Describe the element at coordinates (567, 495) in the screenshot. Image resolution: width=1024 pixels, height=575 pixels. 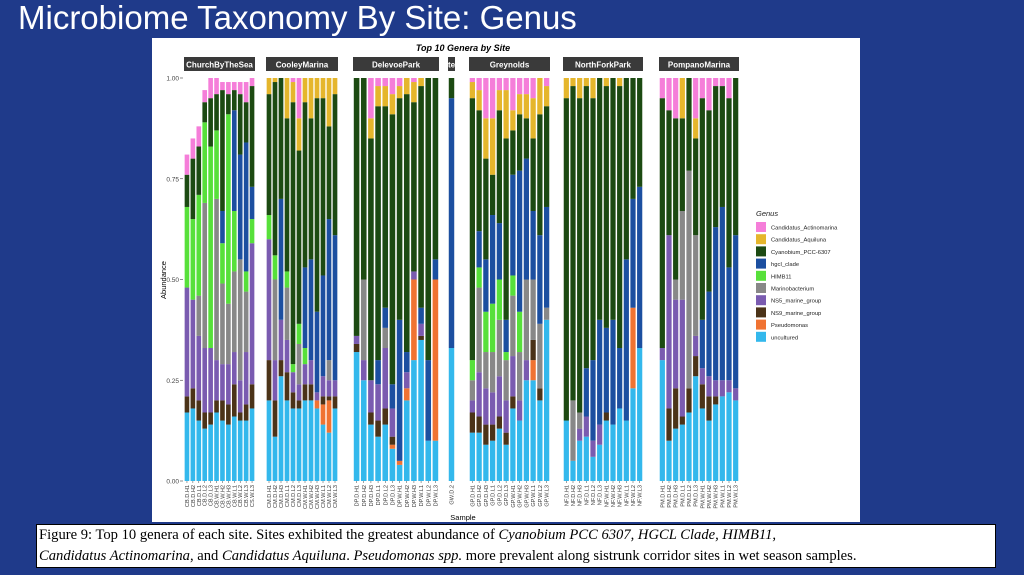
I see `x-tick-label: NF.D.H1` at that location.